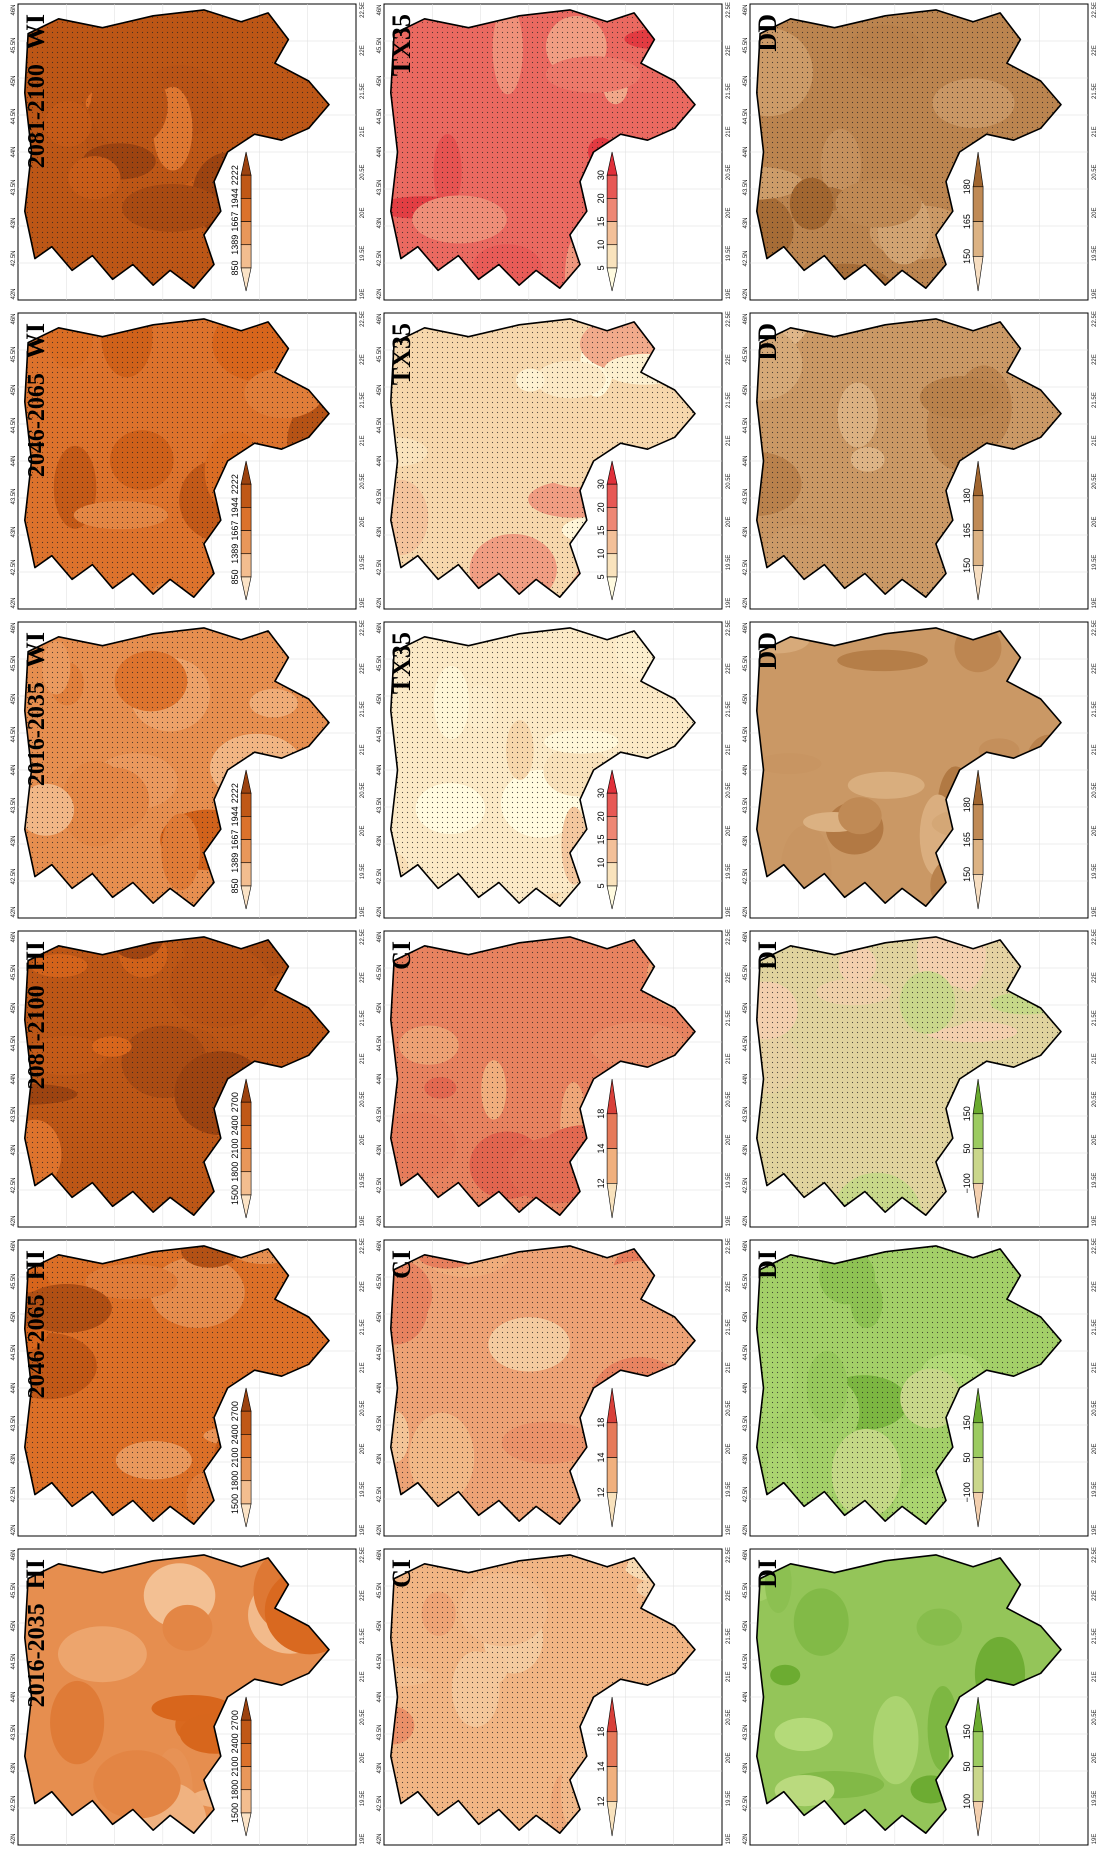 The height and width of the screenshot is (1856, 1107). I want to click on colorbar-label: 14, so click(601, 1767).